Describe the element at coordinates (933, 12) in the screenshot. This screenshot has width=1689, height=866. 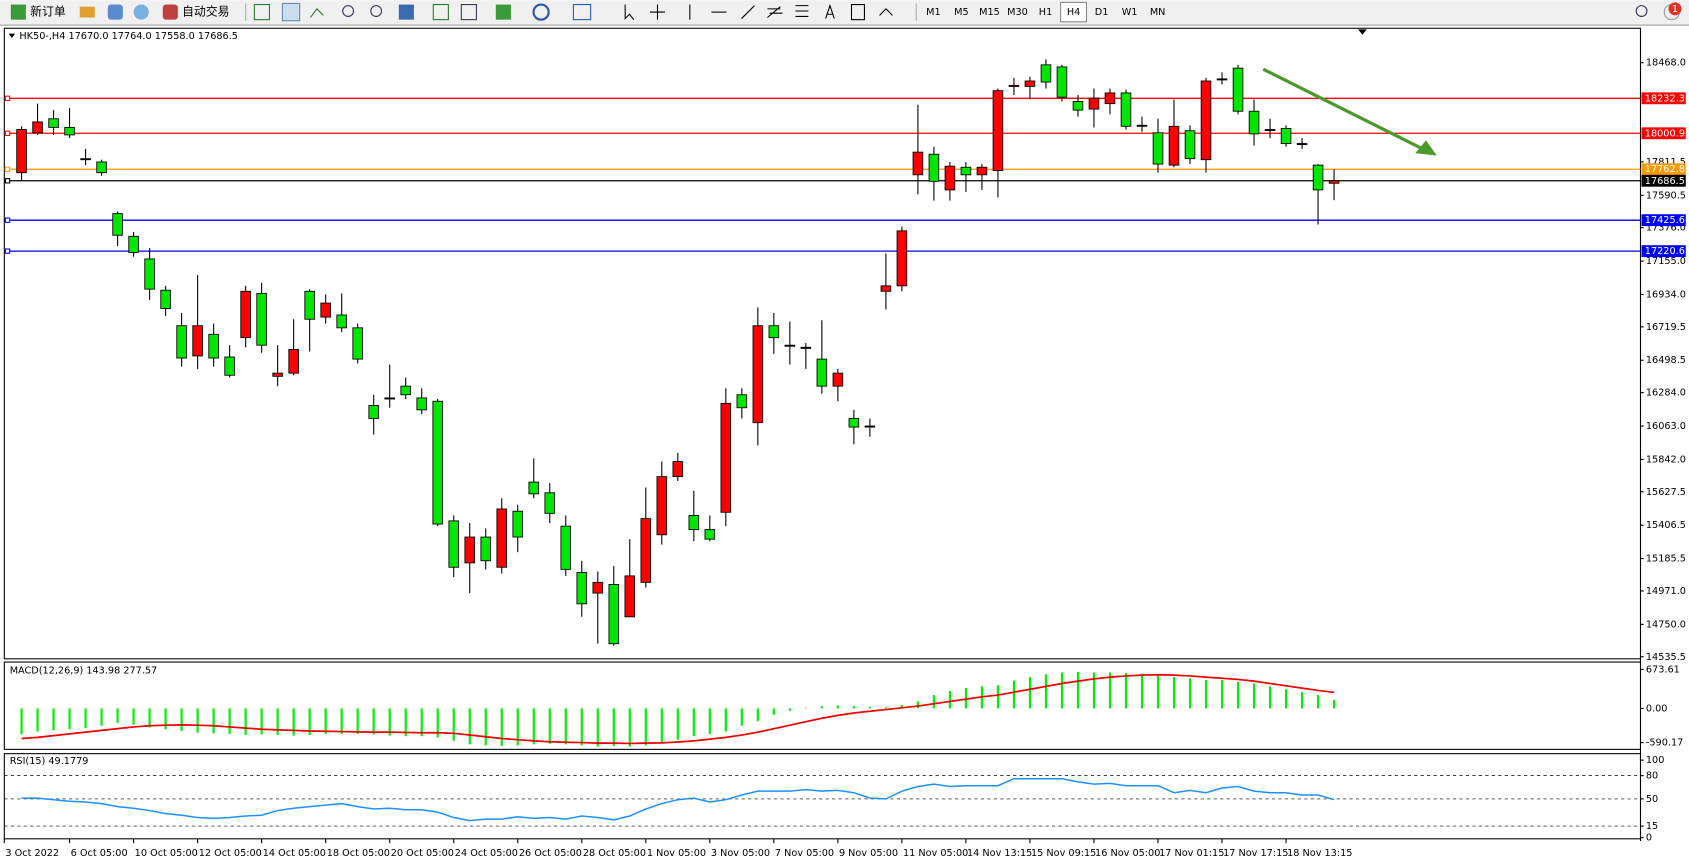
I see `timeframe: M1` at that location.